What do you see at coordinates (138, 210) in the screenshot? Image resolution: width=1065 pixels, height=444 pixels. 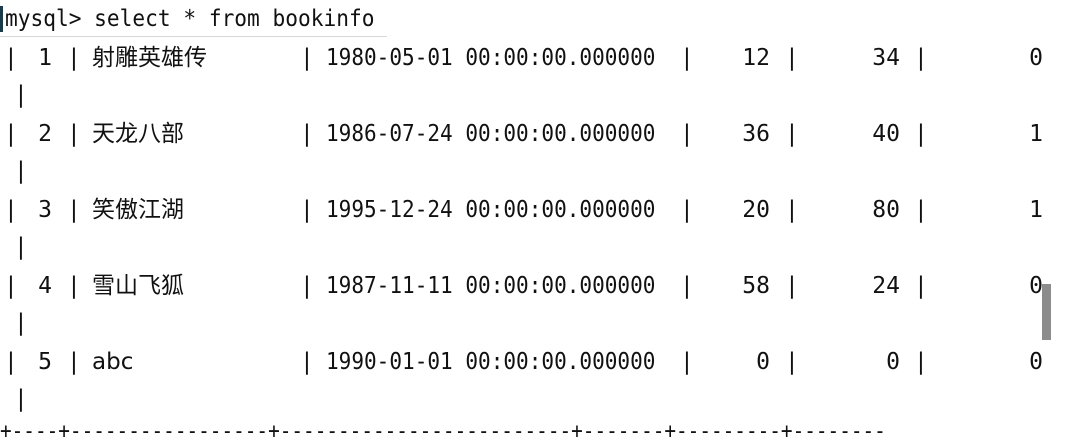 I see `cell-title: 笑傲江湖` at bounding box center [138, 210].